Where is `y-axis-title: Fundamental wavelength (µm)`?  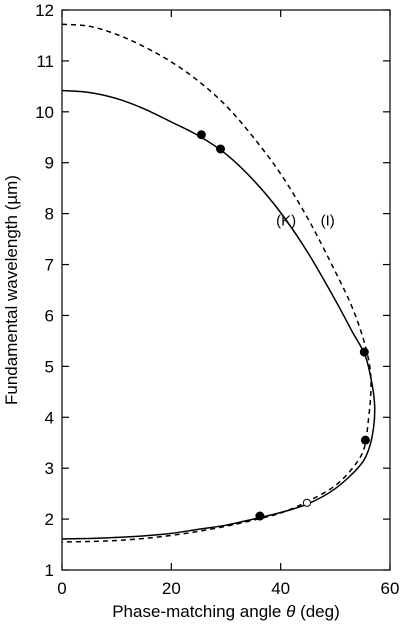
y-axis-title: Fundamental wavelength (µm) is located at coordinates (11, 290).